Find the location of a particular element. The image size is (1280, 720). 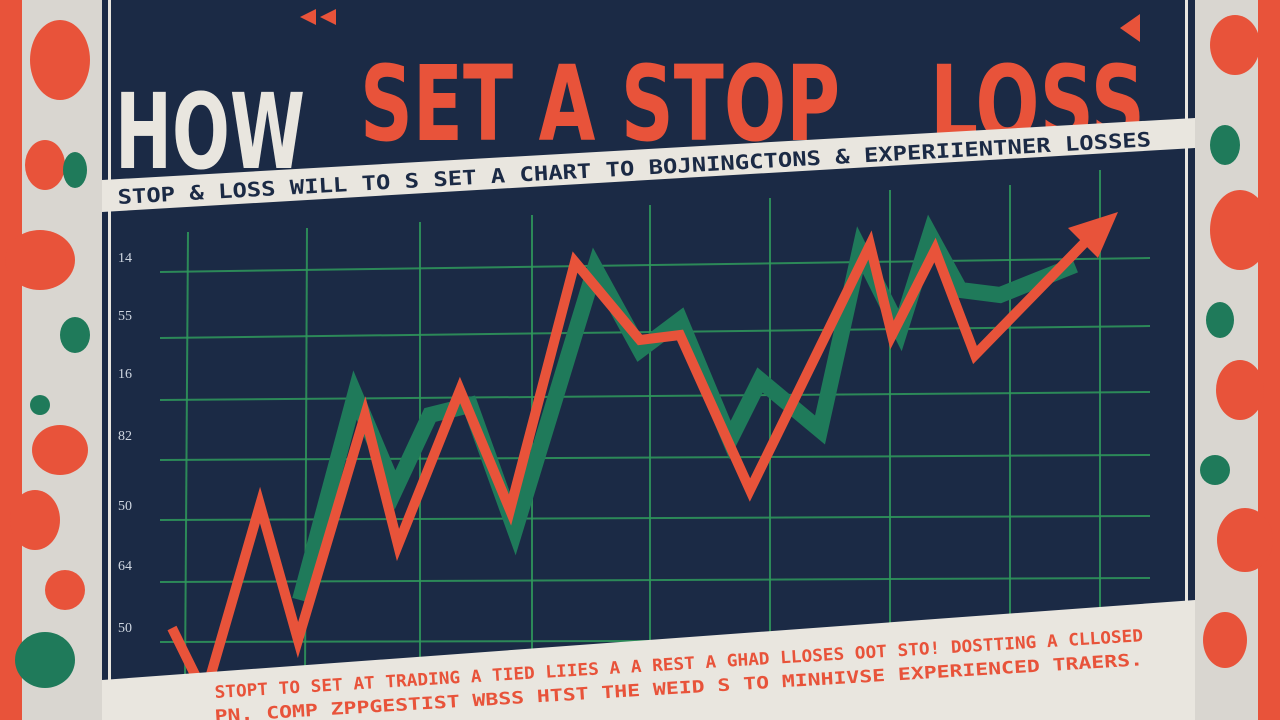

axis-label: 82 is located at coordinates (125, 436).